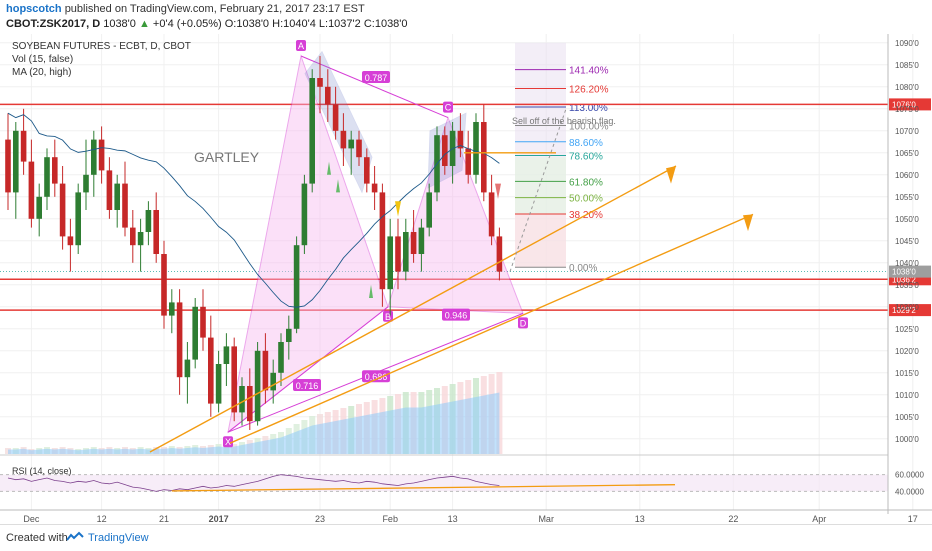  What do you see at coordinates (448, 108) in the screenshot?
I see `pattern-point-label: C` at bounding box center [448, 108].